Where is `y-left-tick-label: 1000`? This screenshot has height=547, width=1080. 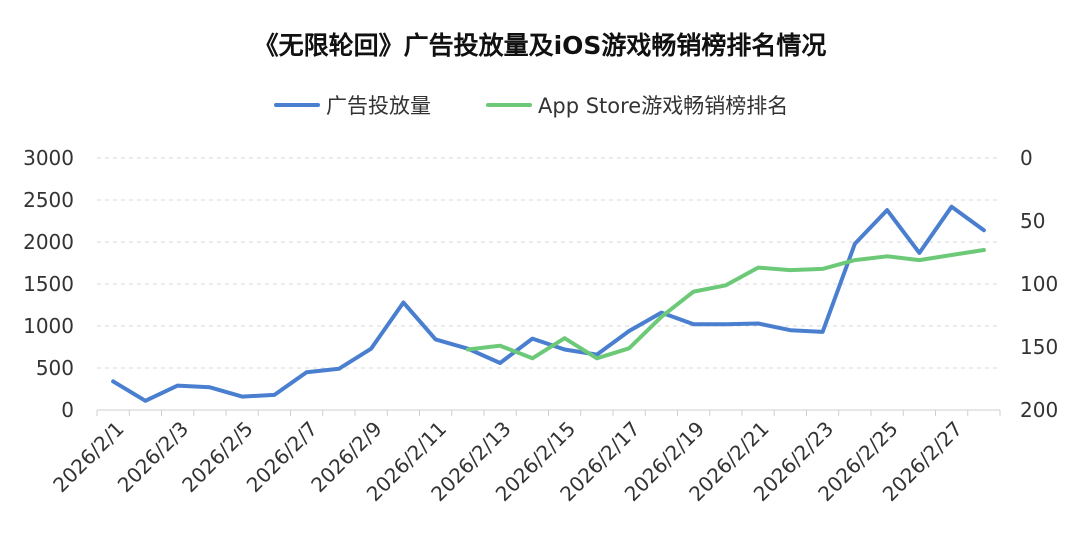
y-left-tick-label: 1000 is located at coordinates (48, 326).